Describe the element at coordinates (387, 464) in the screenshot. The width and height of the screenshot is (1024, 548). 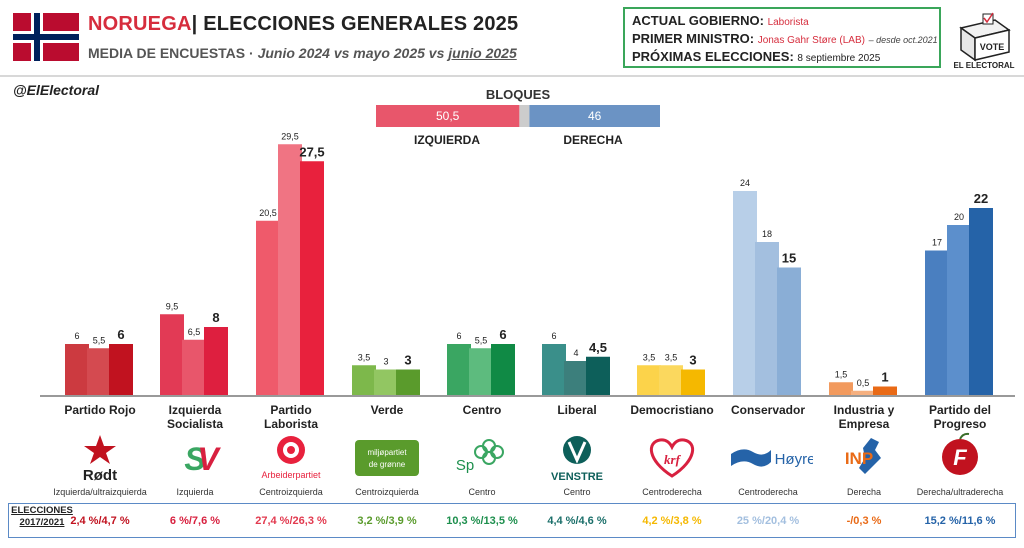
I see `svg-text: de grønne` at that location.